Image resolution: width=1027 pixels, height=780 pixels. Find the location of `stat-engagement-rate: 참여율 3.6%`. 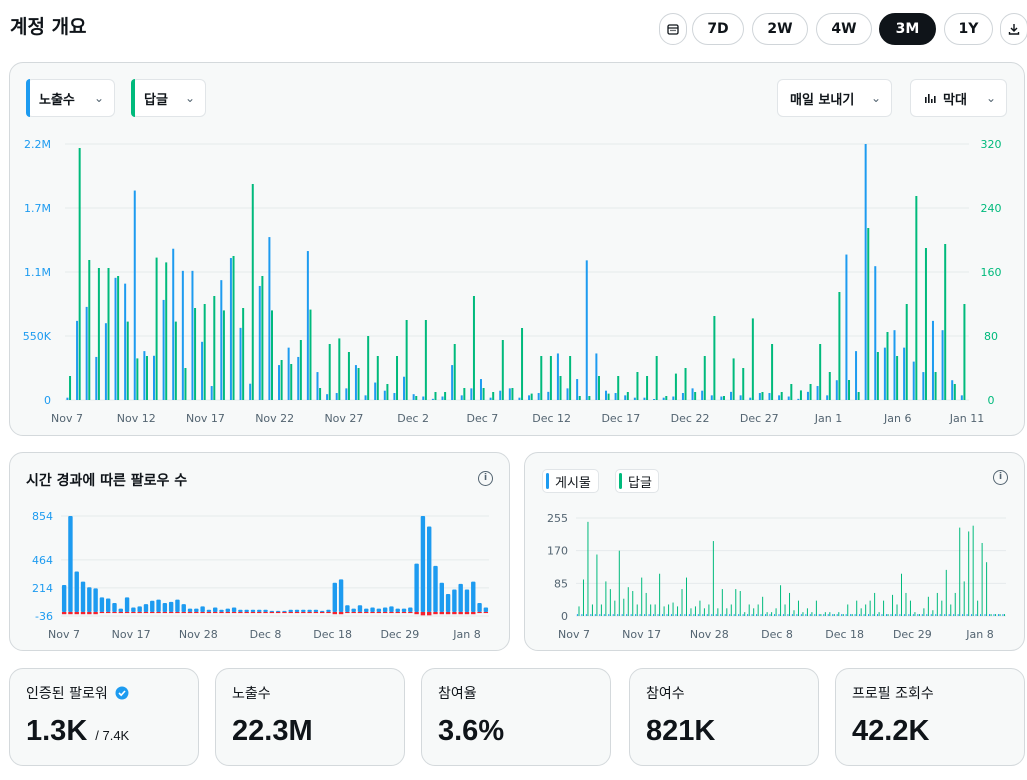

stat-engagement-rate: 참여율 3.6% is located at coordinates (516, 717).